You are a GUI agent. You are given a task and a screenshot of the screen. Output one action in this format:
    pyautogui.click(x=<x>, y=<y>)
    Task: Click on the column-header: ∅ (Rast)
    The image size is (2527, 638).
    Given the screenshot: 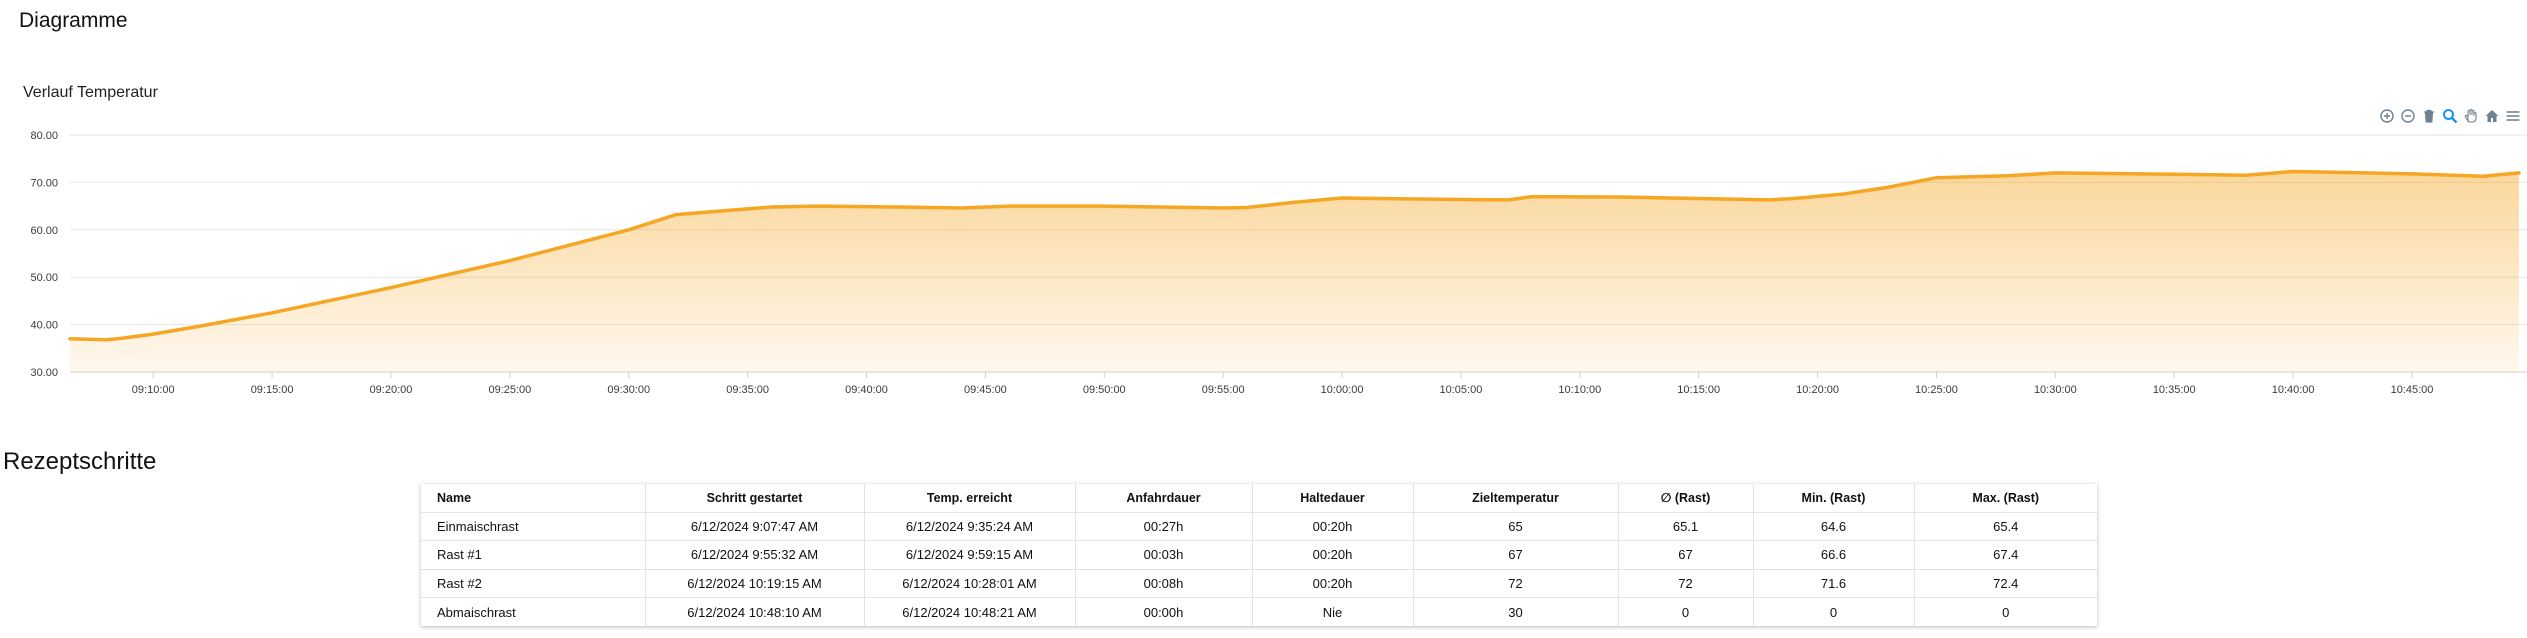 What is the action you would take?
    pyautogui.click(x=1686, y=498)
    